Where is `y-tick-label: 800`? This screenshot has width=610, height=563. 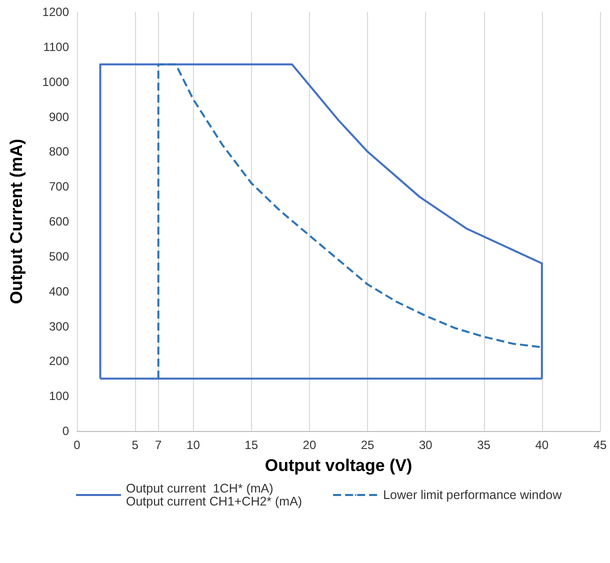 y-tick-label: 800 is located at coordinates (59, 151).